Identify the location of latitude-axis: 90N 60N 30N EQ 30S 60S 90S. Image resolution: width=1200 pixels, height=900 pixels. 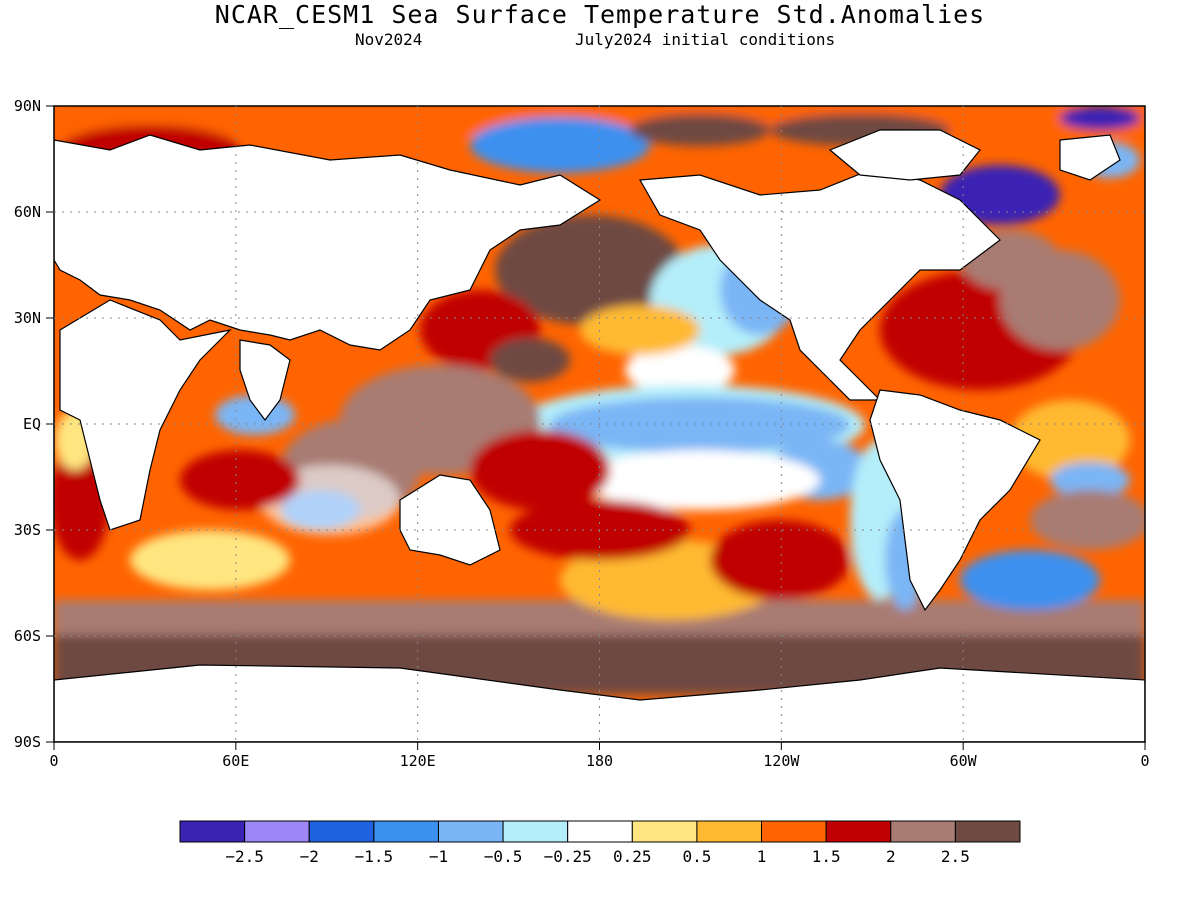
(34, 424).